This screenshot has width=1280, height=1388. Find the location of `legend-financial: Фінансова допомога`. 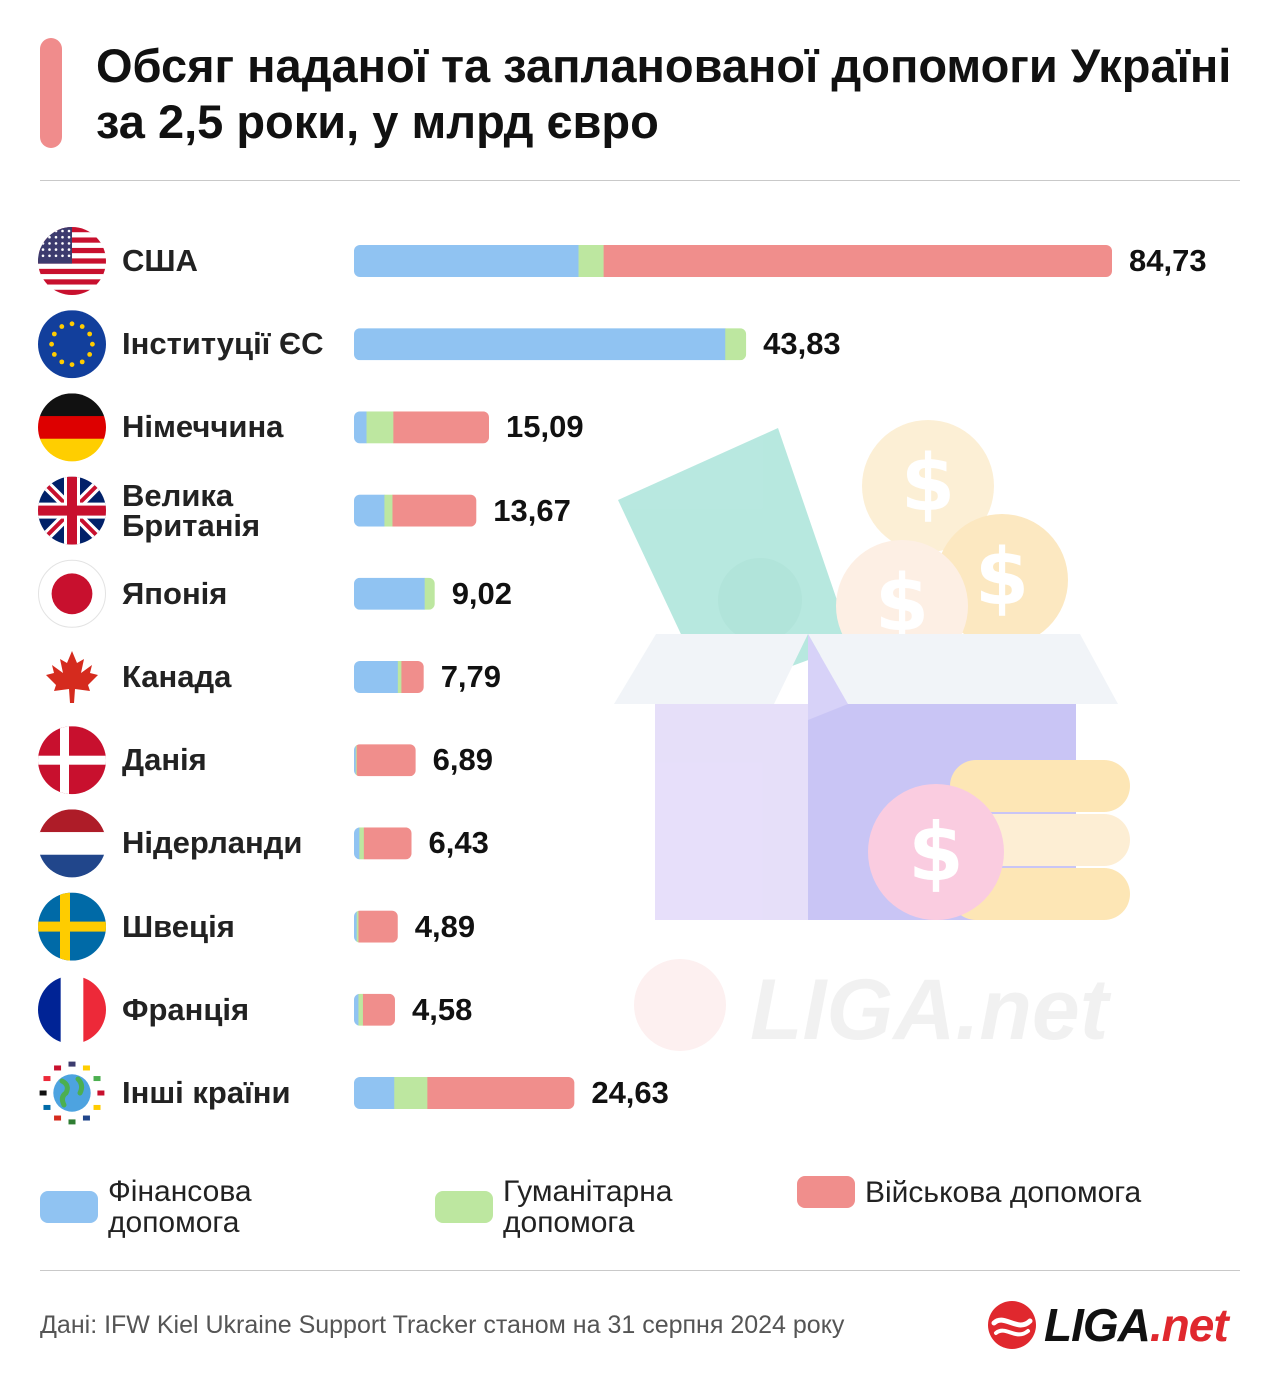

legend-financial: Фінансова допомога is located at coordinates (146, 1207).